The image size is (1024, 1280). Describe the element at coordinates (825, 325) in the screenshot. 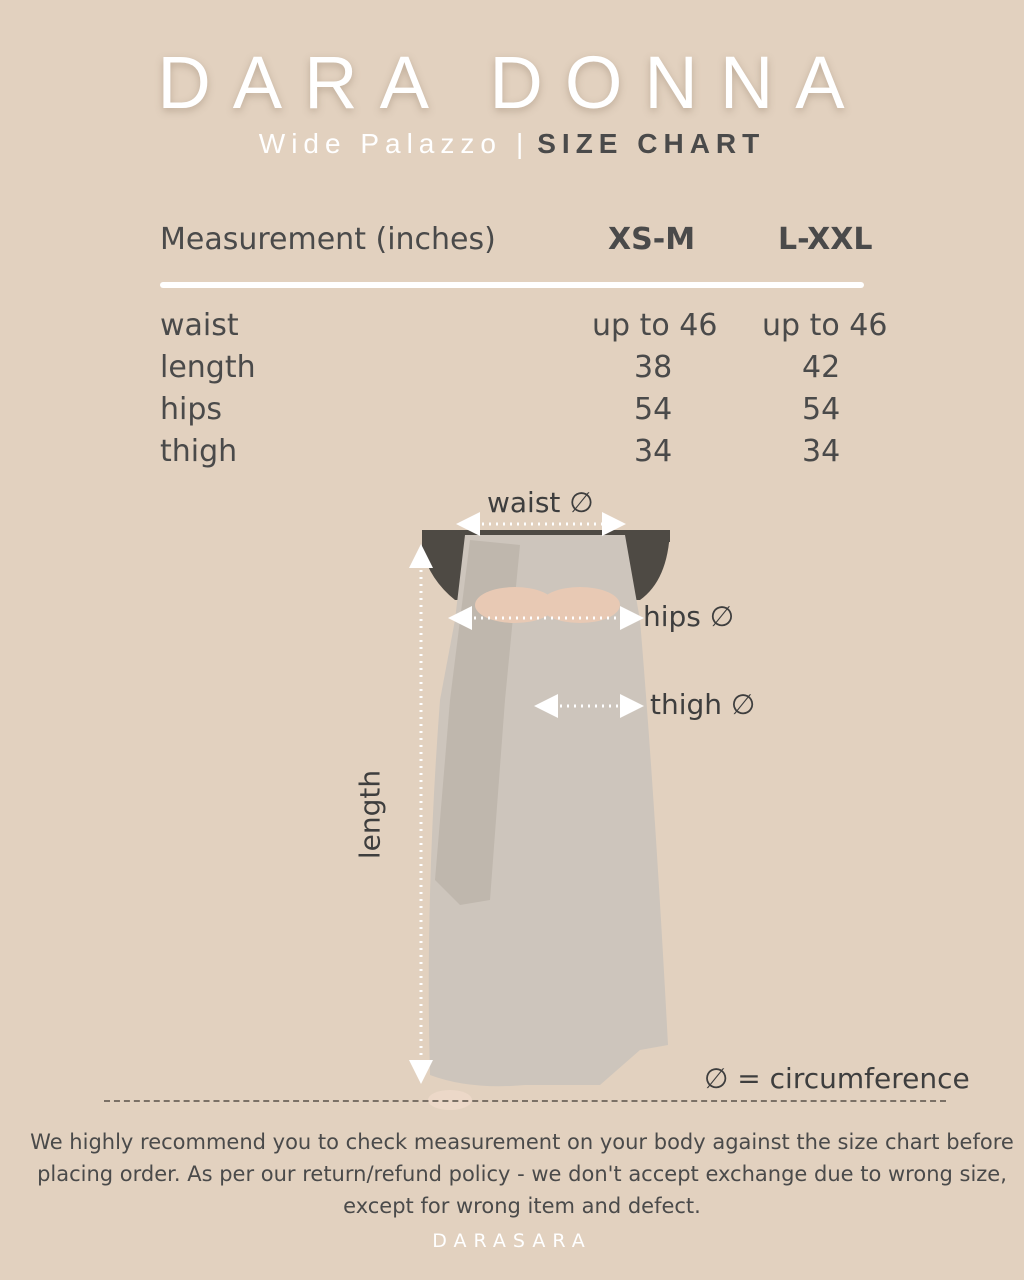

I see `l-xxl-value: up to 46` at that location.